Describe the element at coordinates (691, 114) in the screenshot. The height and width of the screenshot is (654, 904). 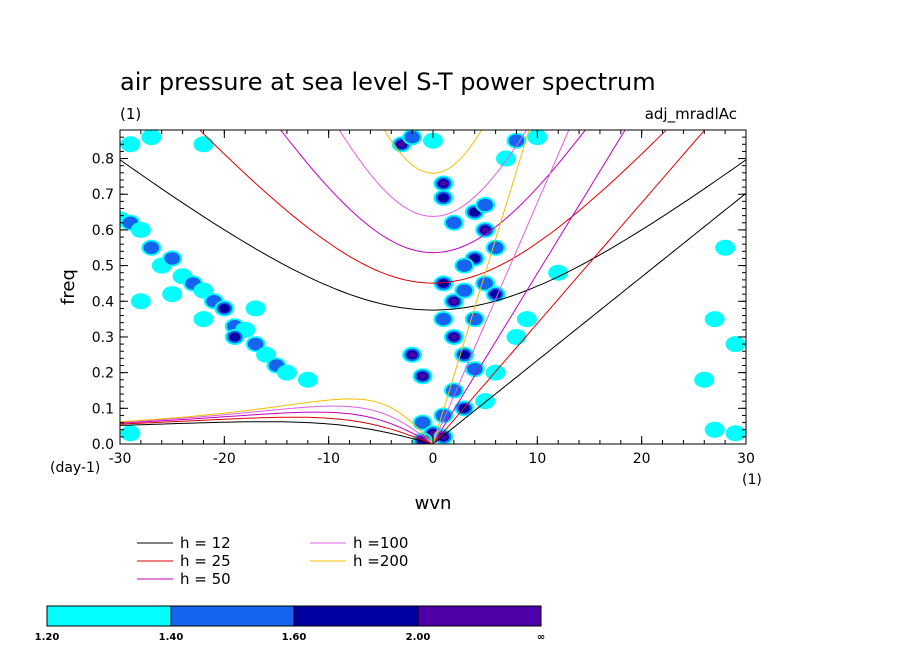
I see `chart-subtitle-right: adj_mradlAc` at that location.